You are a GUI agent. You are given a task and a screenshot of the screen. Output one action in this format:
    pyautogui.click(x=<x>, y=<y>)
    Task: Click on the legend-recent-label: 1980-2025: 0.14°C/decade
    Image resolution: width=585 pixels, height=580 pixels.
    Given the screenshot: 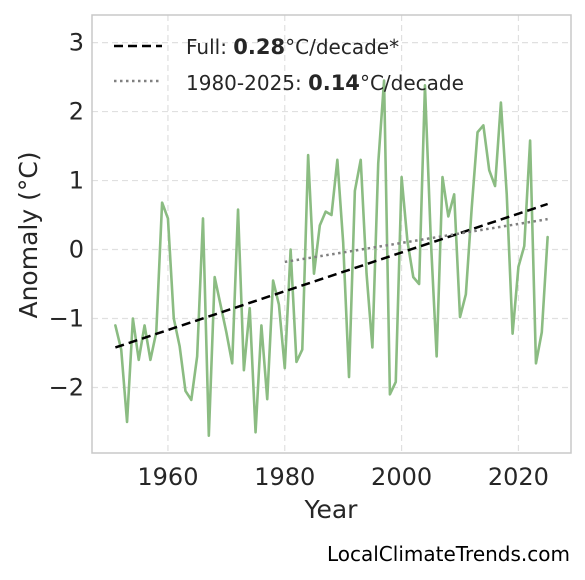 What is the action you would take?
    pyautogui.click(x=325, y=83)
    